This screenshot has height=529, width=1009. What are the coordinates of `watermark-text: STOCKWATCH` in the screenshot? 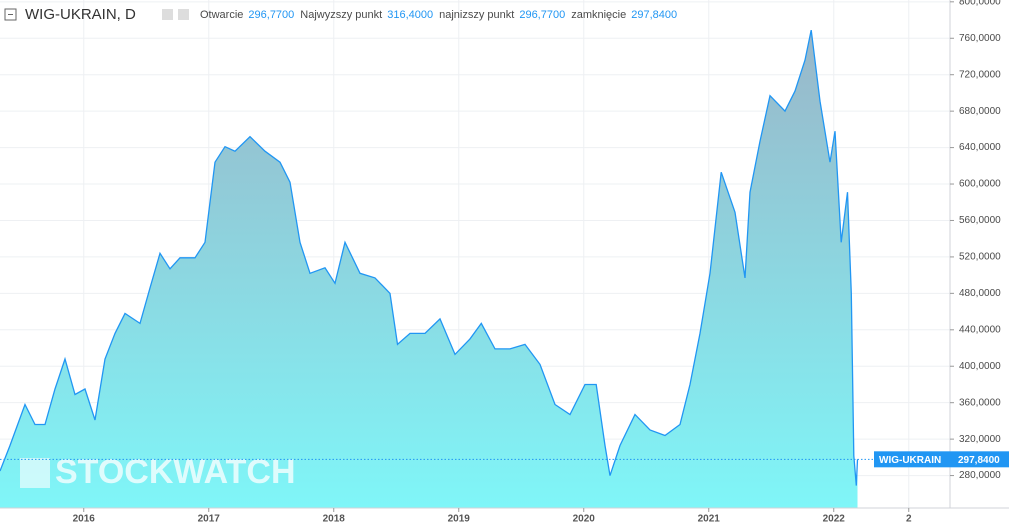 It's located at (175, 472).